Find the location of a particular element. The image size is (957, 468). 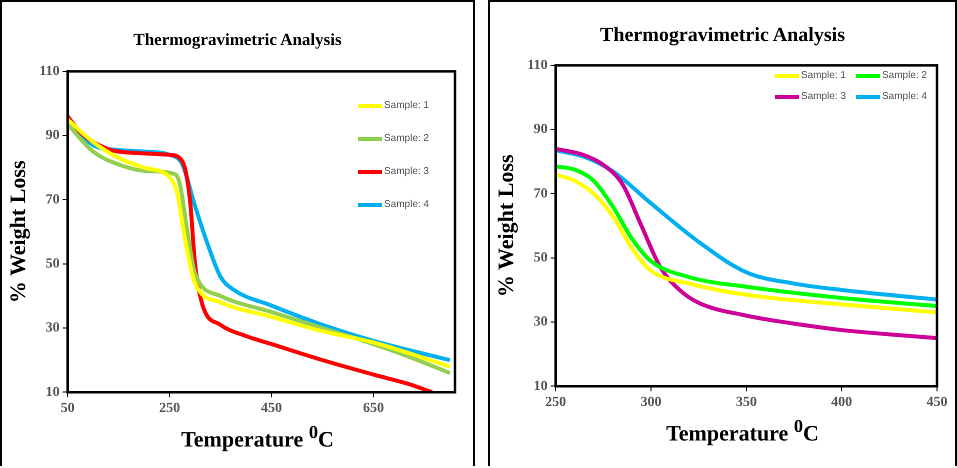

x-tick-label: 400 is located at coordinates (841, 402).